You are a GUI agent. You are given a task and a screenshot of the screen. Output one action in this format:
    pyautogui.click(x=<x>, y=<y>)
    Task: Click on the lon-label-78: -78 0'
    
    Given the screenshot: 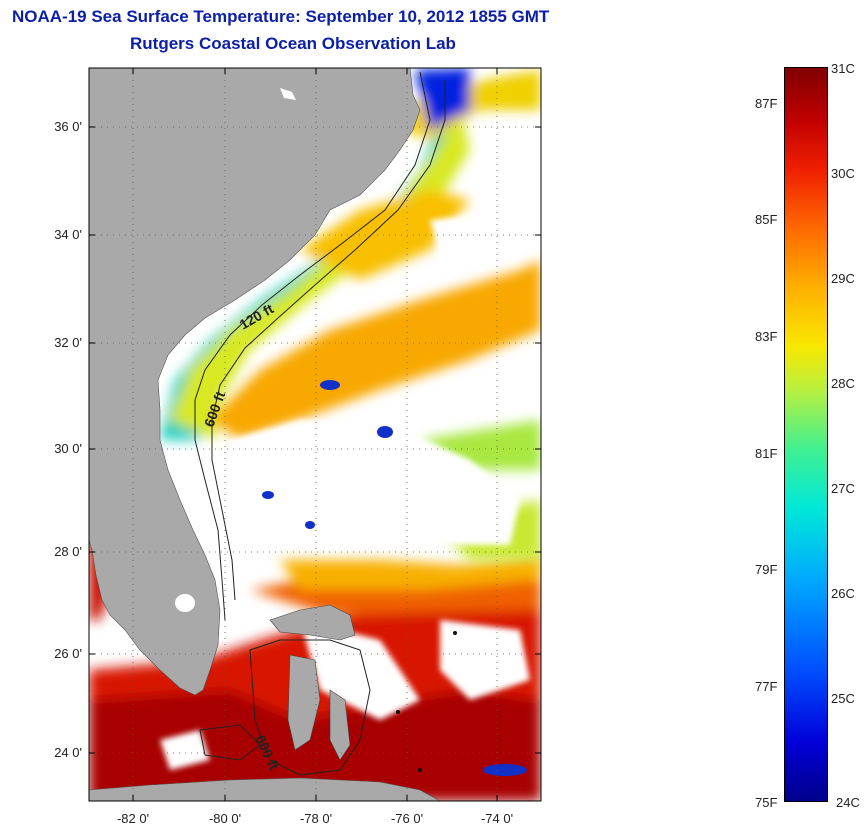 What is the action you would take?
    pyautogui.click(x=316, y=818)
    